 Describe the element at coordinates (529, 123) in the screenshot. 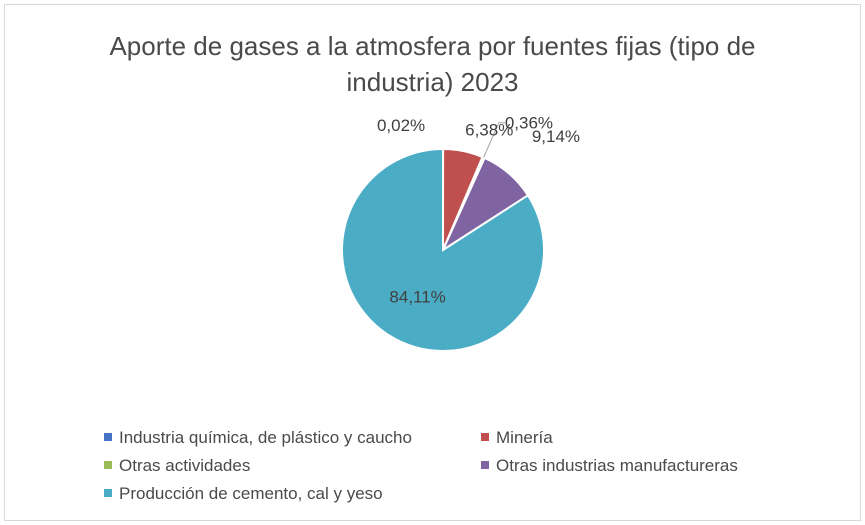

I see `data-label-otras-actividades: 0,36%` at that location.